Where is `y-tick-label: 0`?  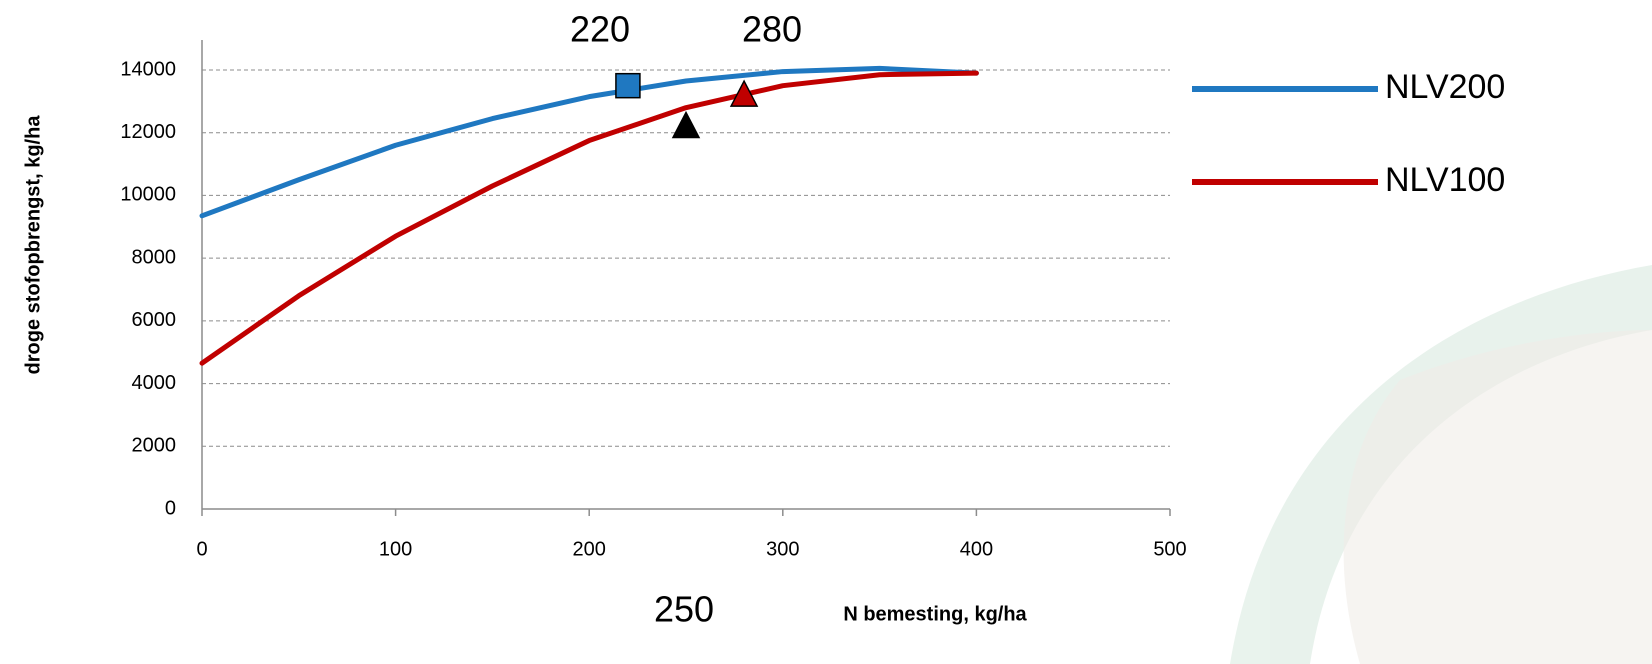
y-tick-label: 0 is located at coordinates (170, 508).